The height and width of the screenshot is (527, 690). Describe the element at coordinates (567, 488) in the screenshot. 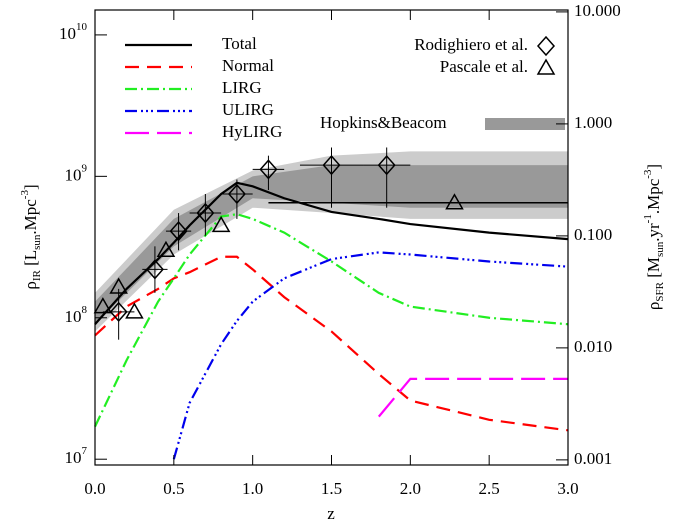

I see `x-tick-label: 3.0` at that location.